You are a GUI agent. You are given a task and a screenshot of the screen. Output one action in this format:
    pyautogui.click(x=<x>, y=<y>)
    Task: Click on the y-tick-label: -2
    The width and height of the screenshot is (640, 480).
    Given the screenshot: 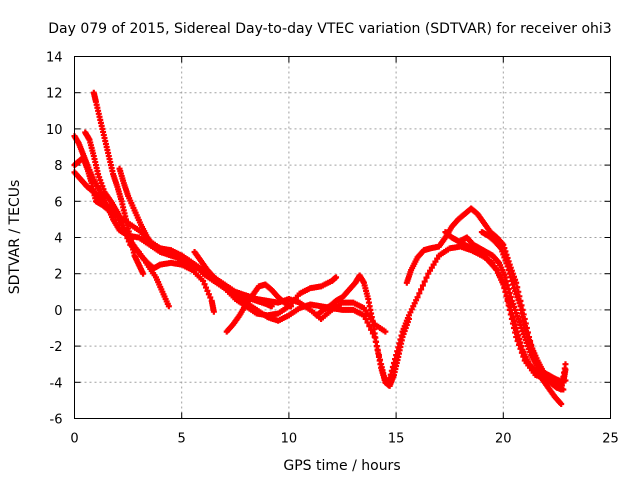 What is the action you would take?
    pyautogui.click(x=56, y=347)
    